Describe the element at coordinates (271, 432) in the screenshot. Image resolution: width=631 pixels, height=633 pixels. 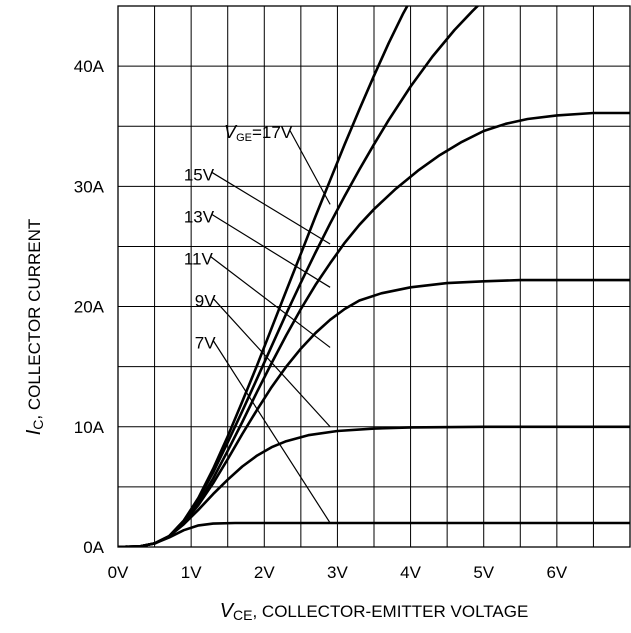
I see `leader-line-7v` at that location.